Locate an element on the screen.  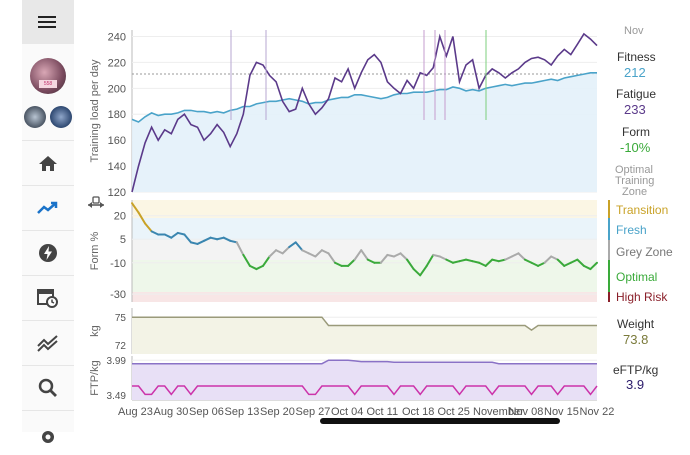
x-tick-label: Nov 08 is located at coordinates (526, 412).